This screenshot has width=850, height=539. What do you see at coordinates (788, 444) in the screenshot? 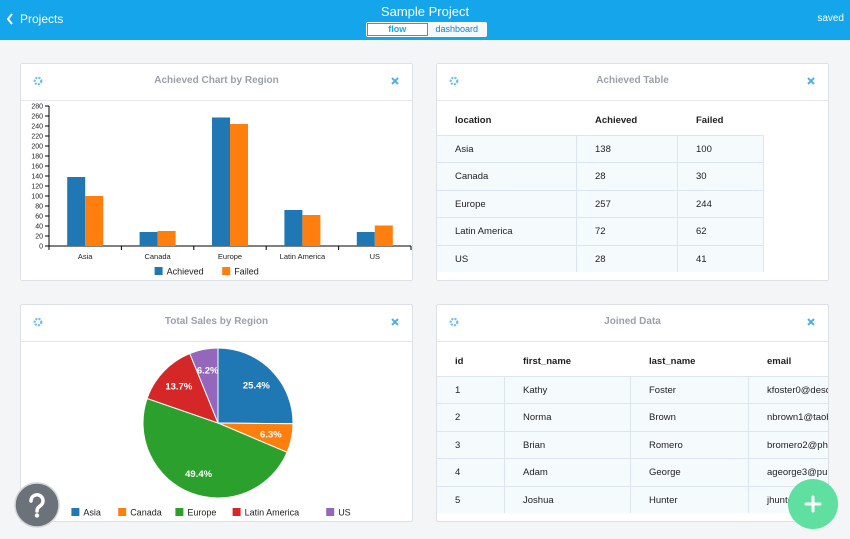
I see `table-cell: bromero2@php` at bounding box center [788, 444].